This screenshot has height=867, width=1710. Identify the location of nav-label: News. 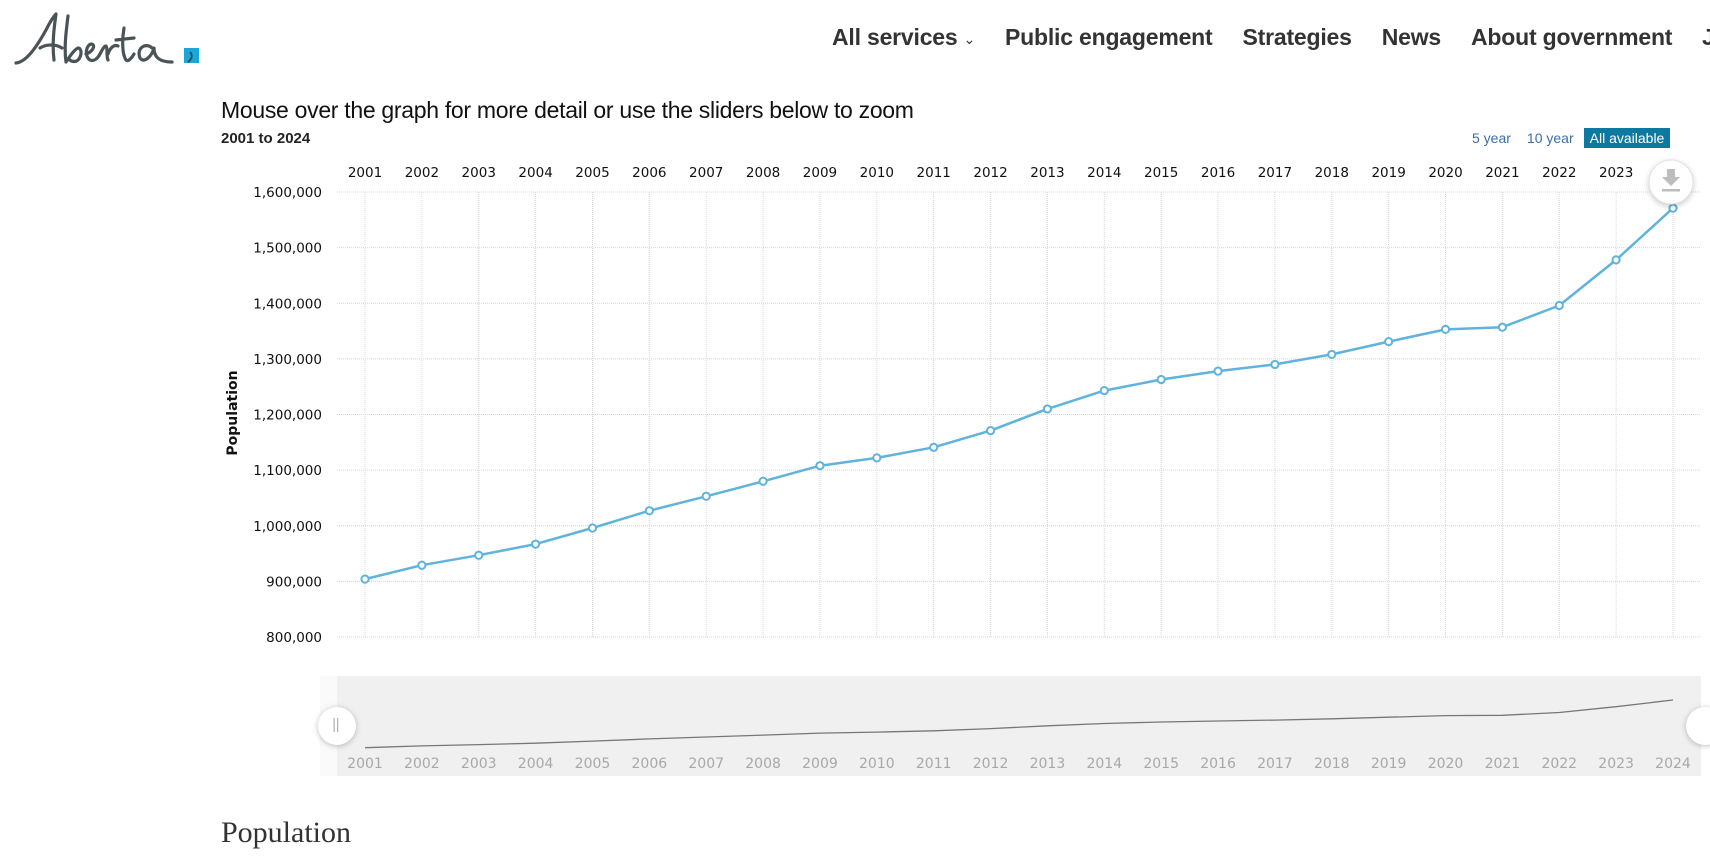
(1411, 37).